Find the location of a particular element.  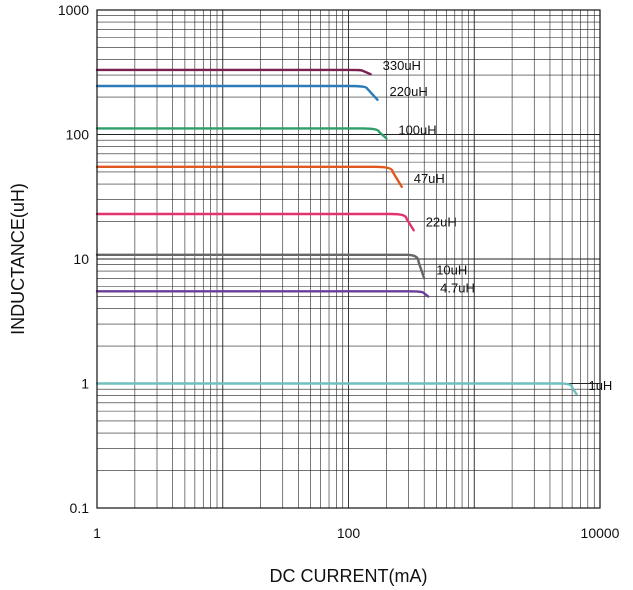

series-line-10uH is located at coordinates (260, 266).